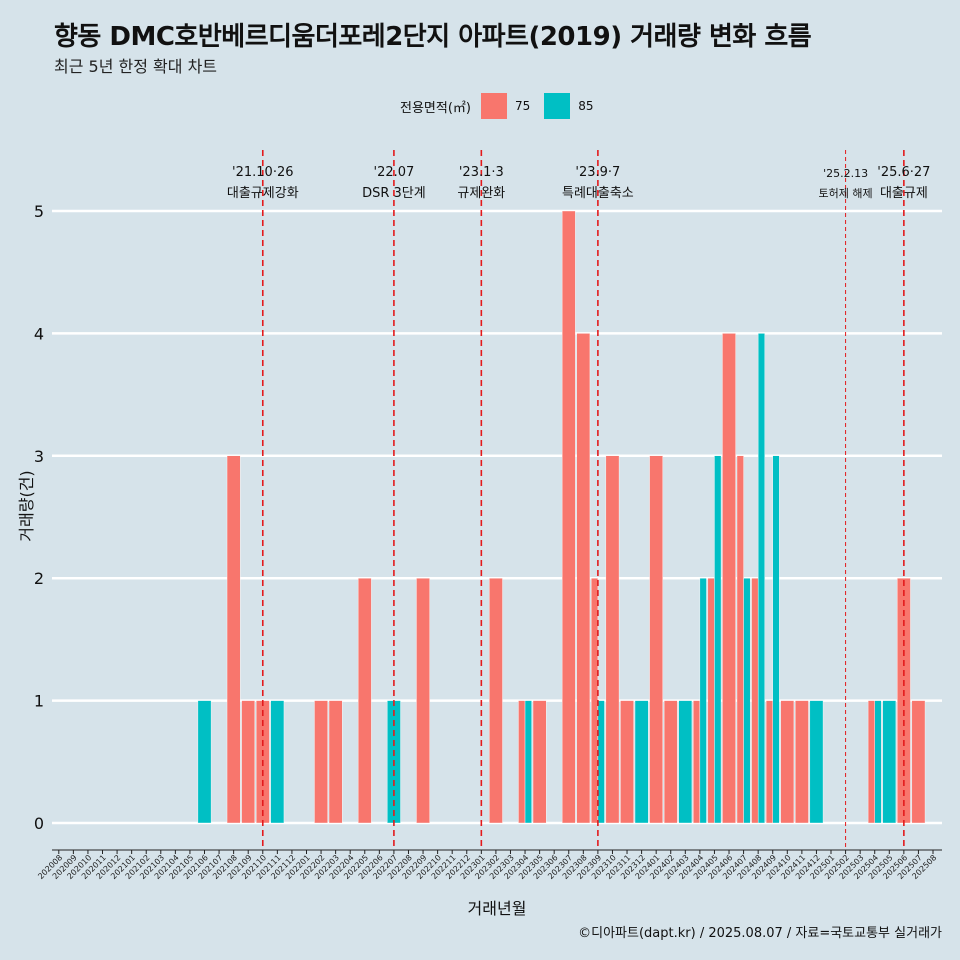 This screenshot has height=960, width=960. I want to click on legend-title: 전용면적(㎡), so click(435, 108).